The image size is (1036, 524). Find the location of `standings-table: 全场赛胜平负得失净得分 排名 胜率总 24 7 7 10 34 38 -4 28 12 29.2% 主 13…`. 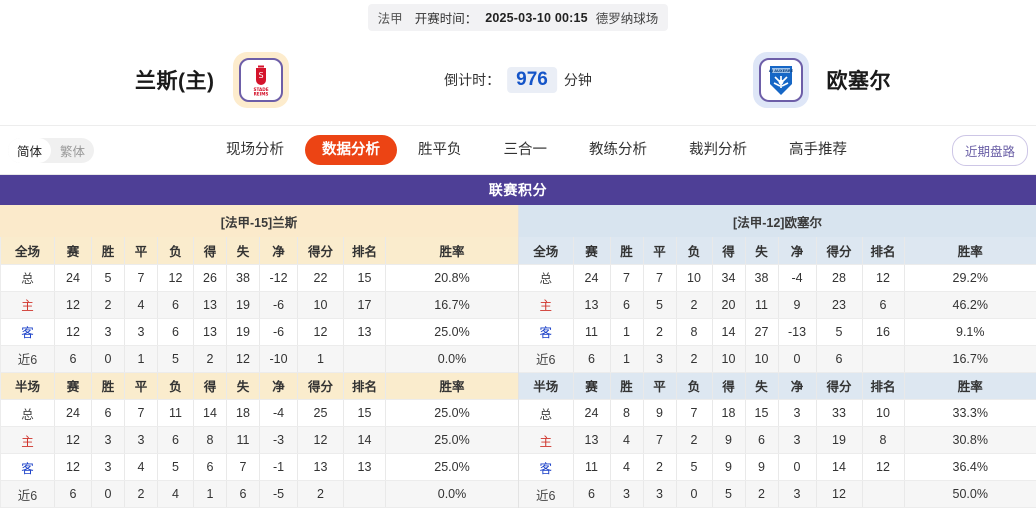

standings-table: 全场赛胜平负得失净得分 排名 胜率总 24 7 7 10 34 38 -4 28 12 29.2% 主 13… is located at coordinates (777, 305).